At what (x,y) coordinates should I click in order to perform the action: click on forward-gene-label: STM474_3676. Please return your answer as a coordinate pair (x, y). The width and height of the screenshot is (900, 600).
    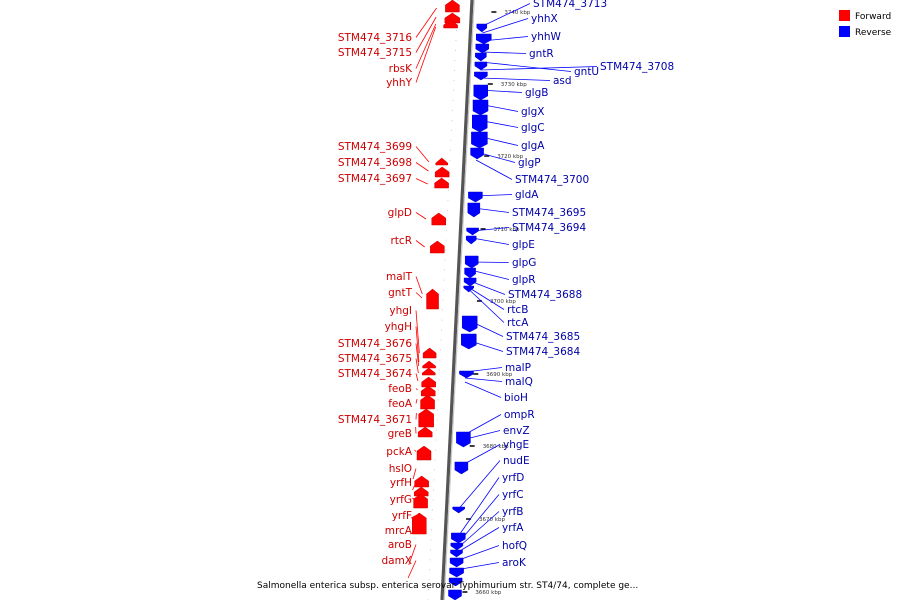
    Looking at the image, I should click on (375, 344).